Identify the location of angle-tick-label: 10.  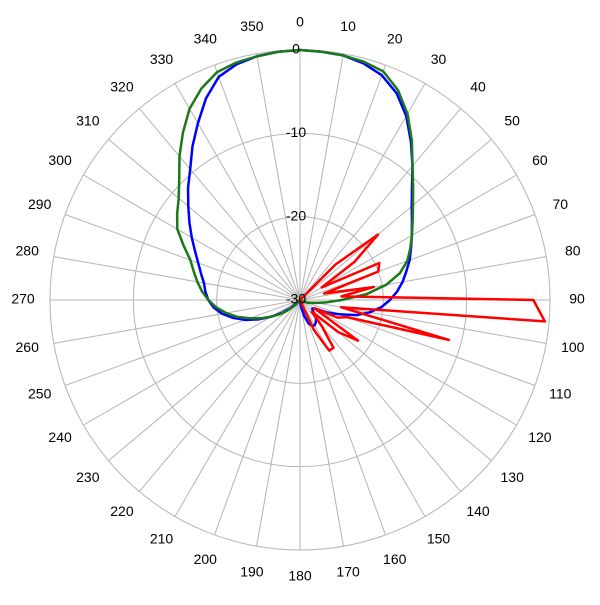
(348, 26).